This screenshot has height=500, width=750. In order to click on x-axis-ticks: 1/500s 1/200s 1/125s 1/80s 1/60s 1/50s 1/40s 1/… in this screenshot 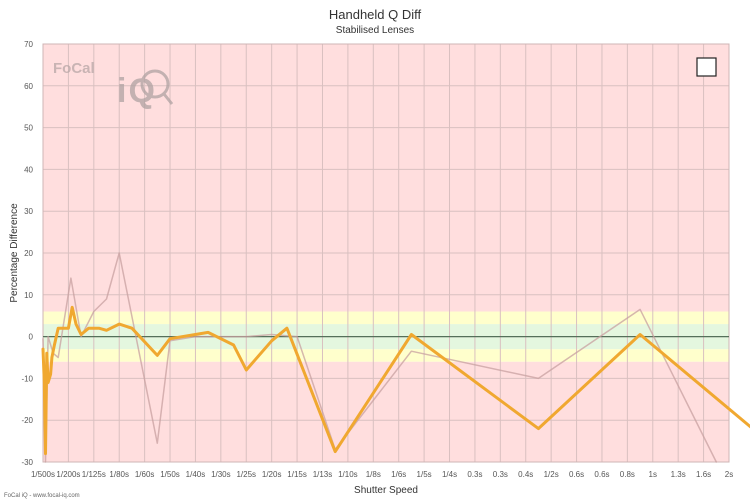, I will do `click(382, 474)`.